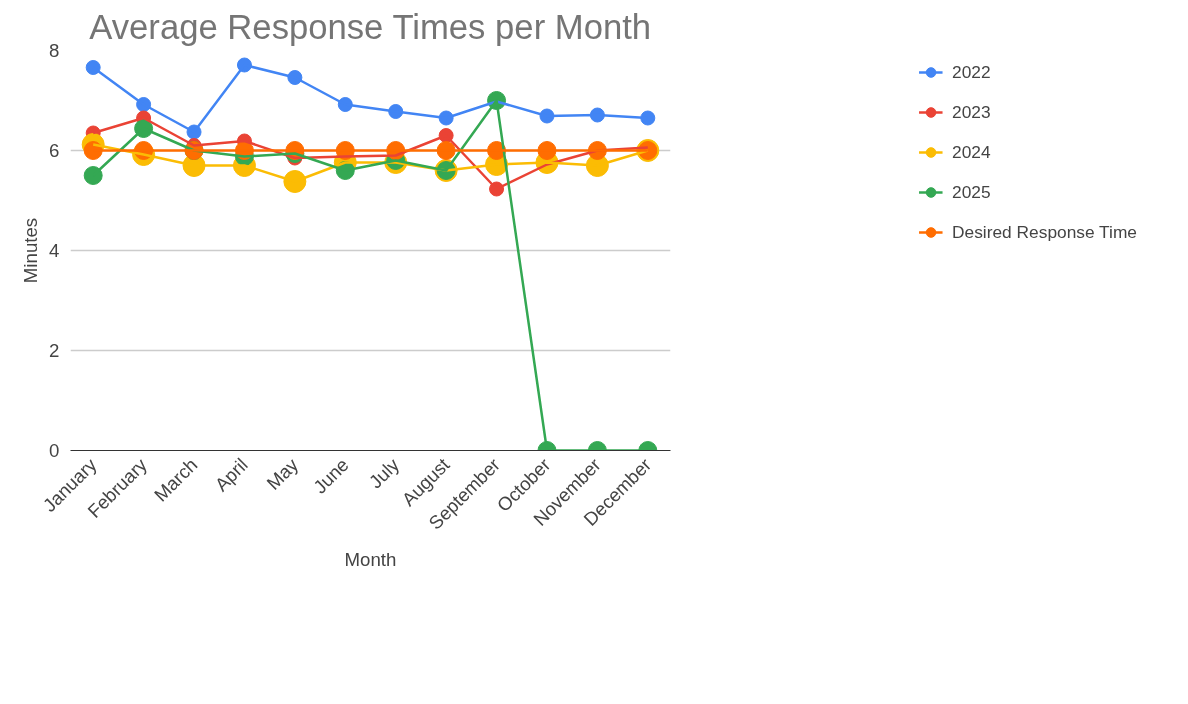 The height and width of the screenshot is (704, 1188). I want to click on y-tick-label: 8, so click(54, 50).